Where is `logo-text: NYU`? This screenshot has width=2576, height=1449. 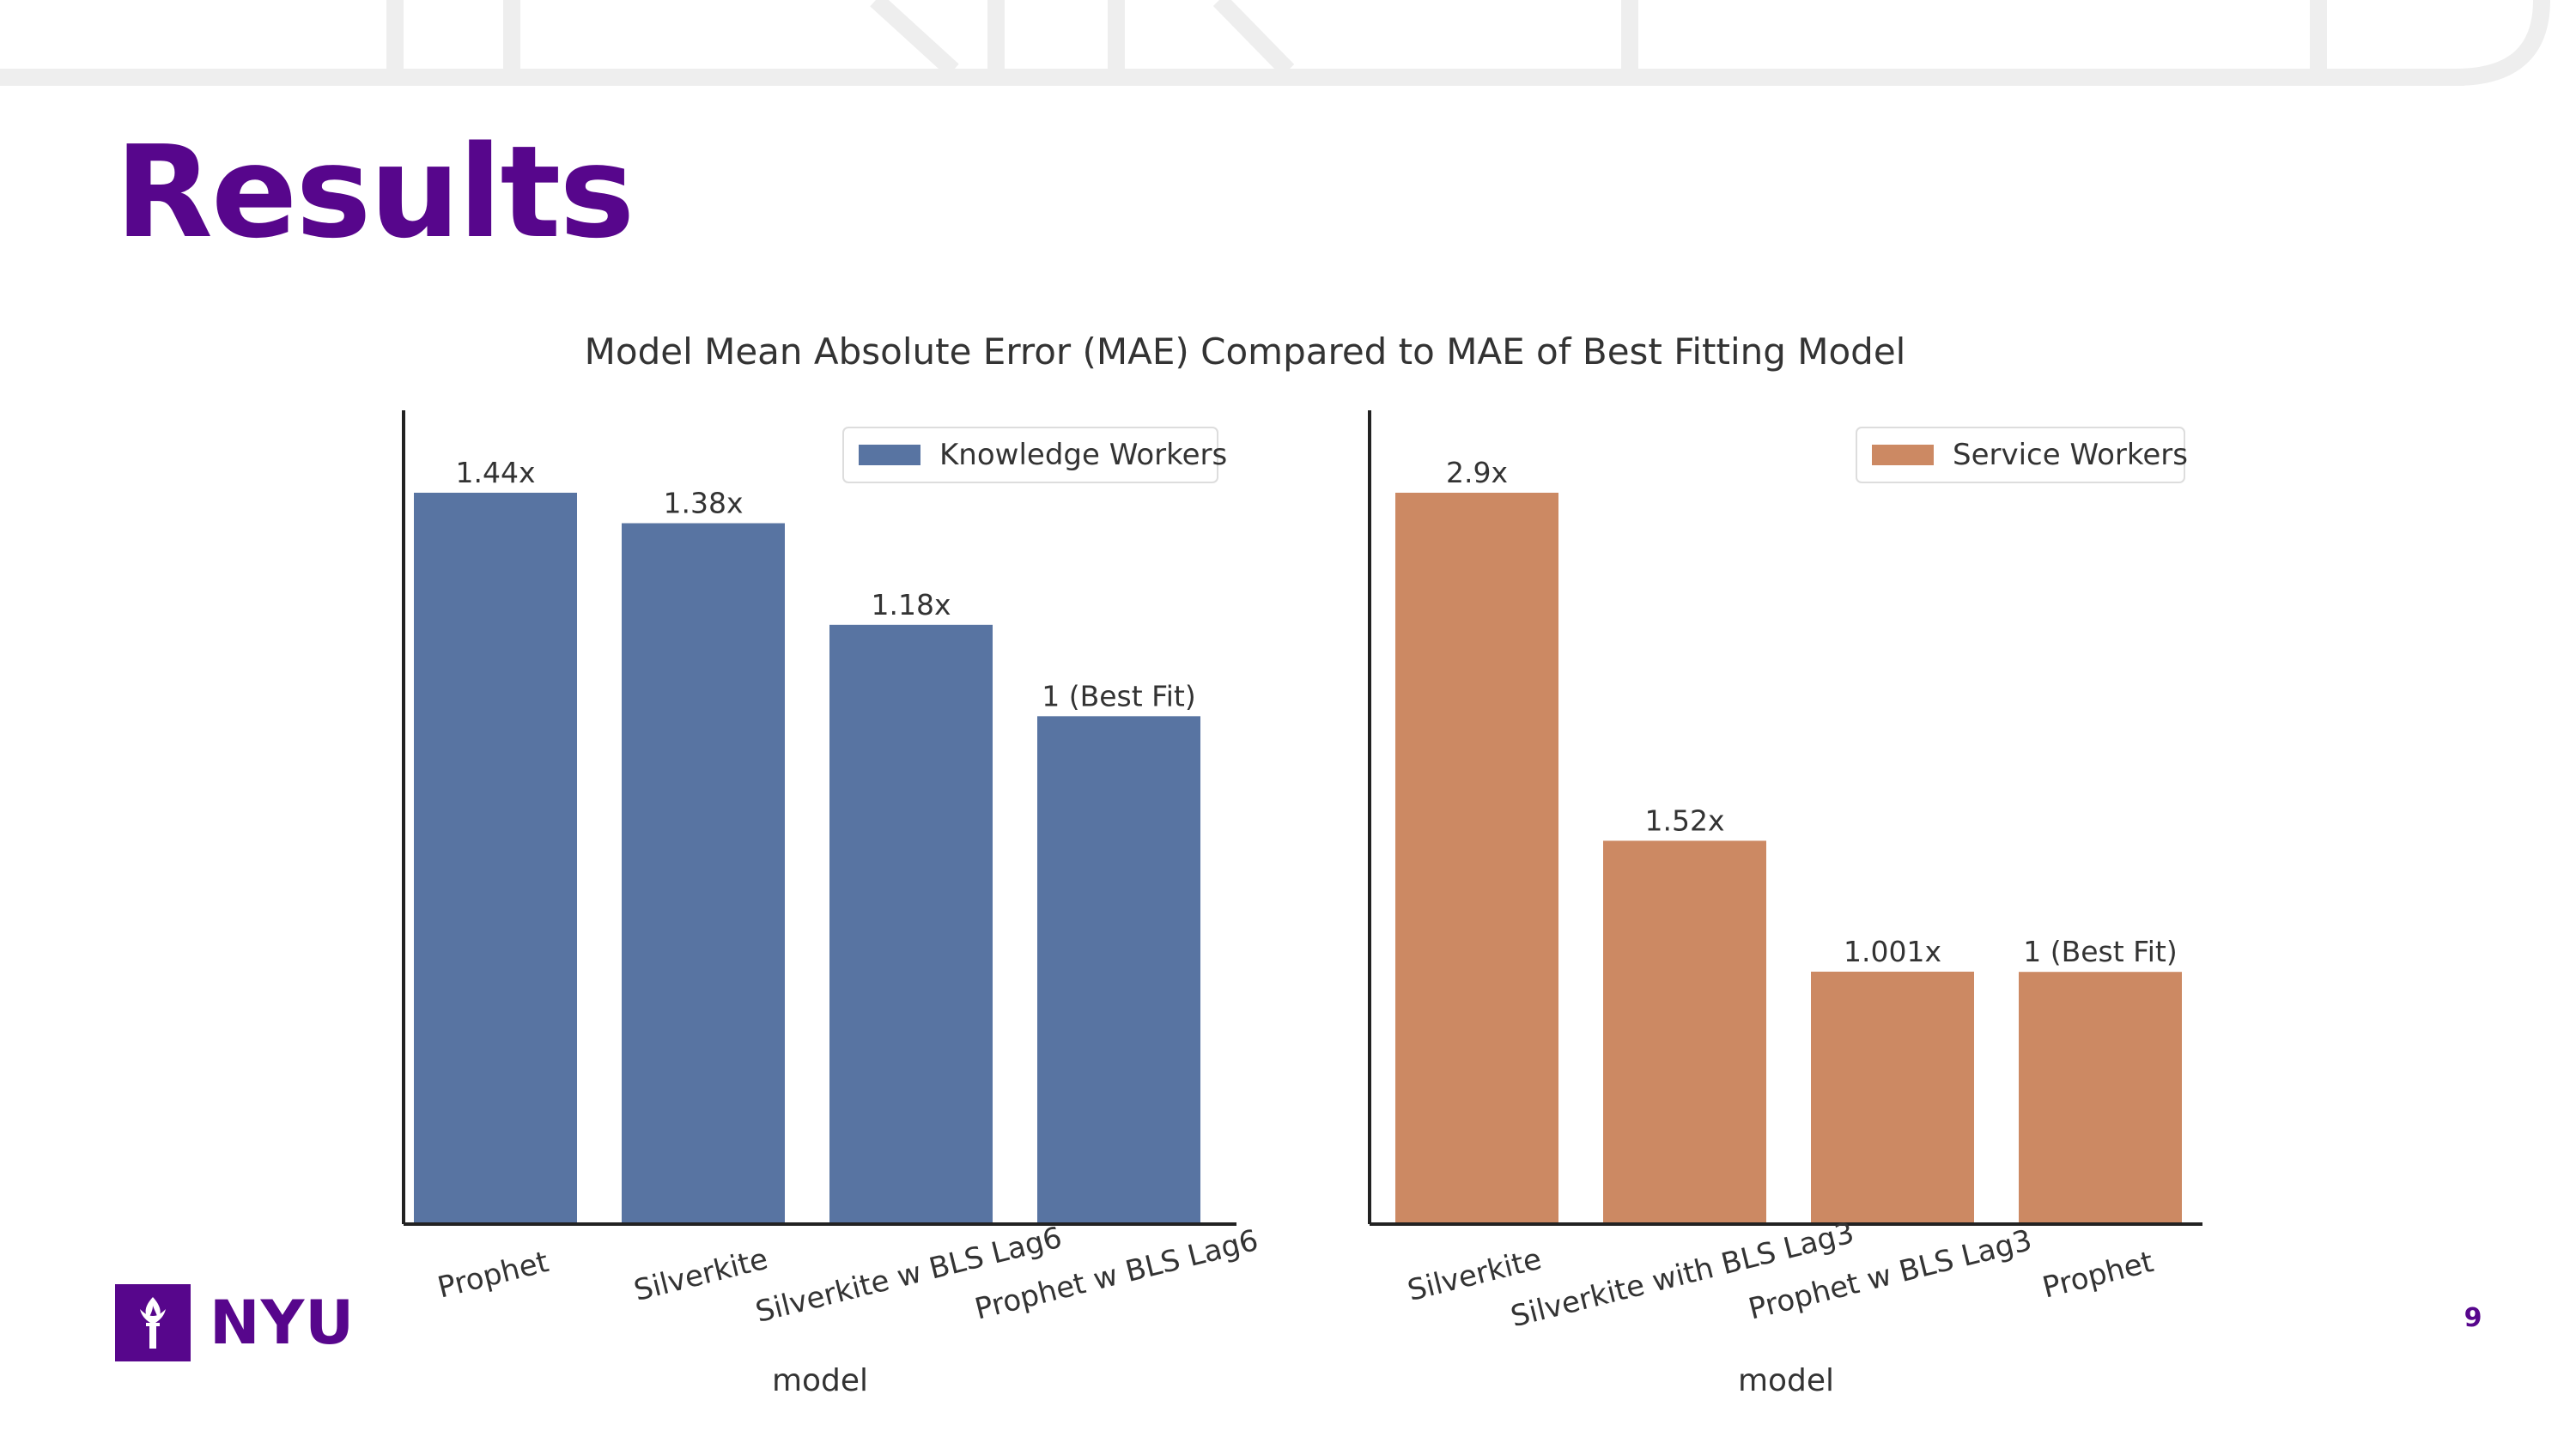
logo-text: NYU is located at coordinates (282, 1323).